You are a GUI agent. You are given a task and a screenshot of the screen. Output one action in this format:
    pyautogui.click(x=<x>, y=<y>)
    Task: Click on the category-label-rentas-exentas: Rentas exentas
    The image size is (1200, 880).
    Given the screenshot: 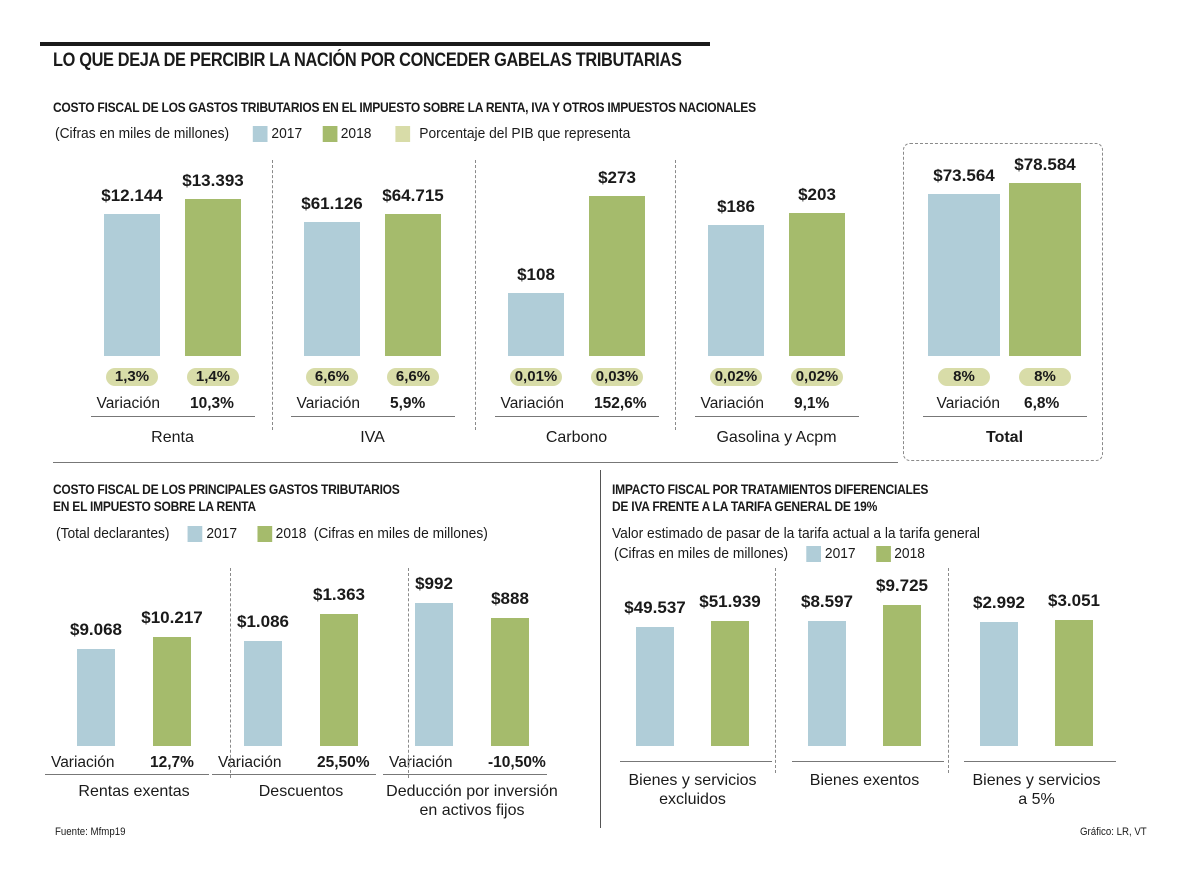 What is the action you would take?
    pyautogui.click(x=134, y=791)
    